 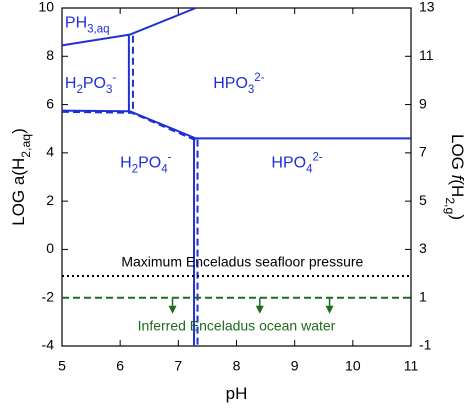 What do you see at coordinates (295, 366) in the screenshot?
I see `x-tick-label: 9` at bounding box center [295, 366].